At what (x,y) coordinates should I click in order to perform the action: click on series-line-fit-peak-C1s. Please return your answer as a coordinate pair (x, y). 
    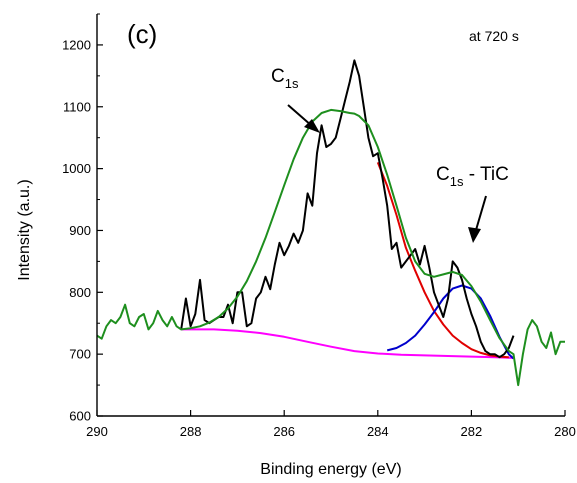
    Looking at the image, I should click on (442, 260).